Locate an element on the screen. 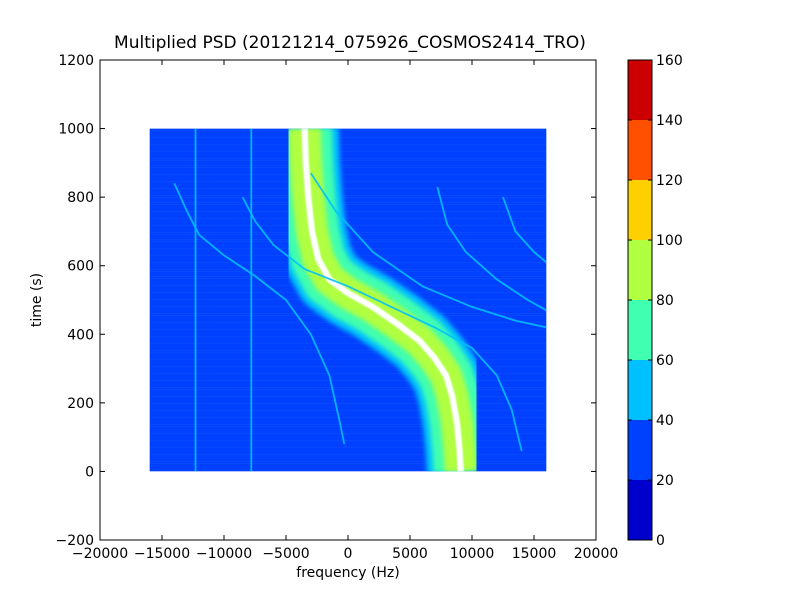 This screenshot has height=600, width=800. x-tick-label: 15000 is located at coordinates (534, 554).